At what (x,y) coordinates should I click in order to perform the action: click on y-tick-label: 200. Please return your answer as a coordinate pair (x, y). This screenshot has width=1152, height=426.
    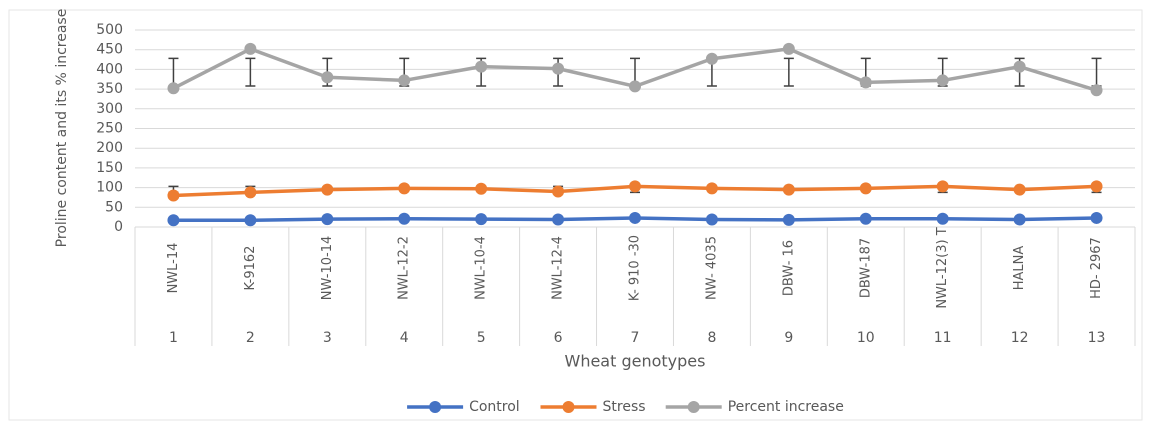
    Looking at the image, I should click on (109, 148).